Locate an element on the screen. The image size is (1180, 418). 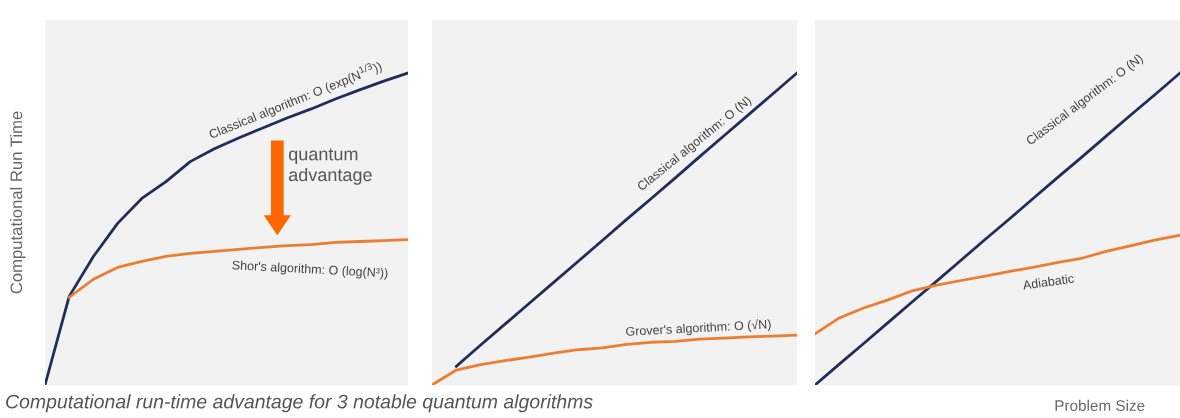
annotation: quantum advantage is located at coordinates (330, 166).